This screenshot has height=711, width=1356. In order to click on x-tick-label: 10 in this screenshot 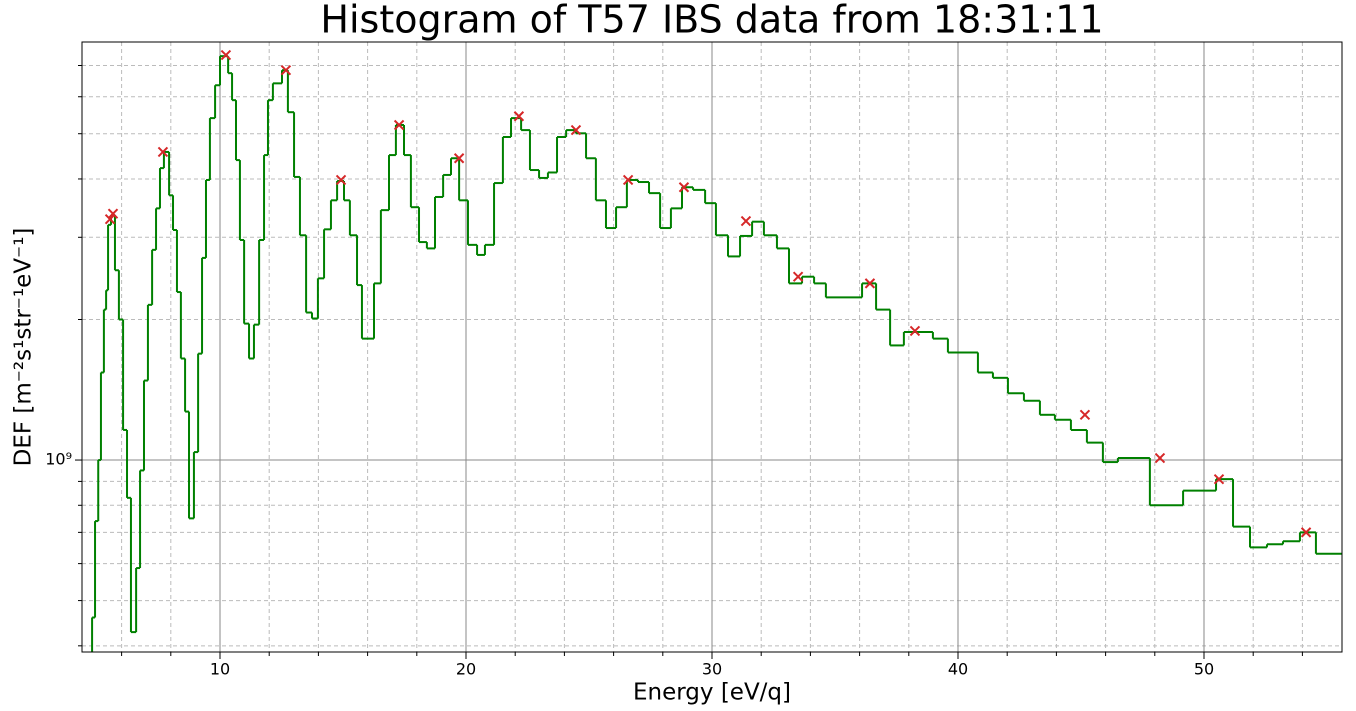, I will do `click(220, 669)`.